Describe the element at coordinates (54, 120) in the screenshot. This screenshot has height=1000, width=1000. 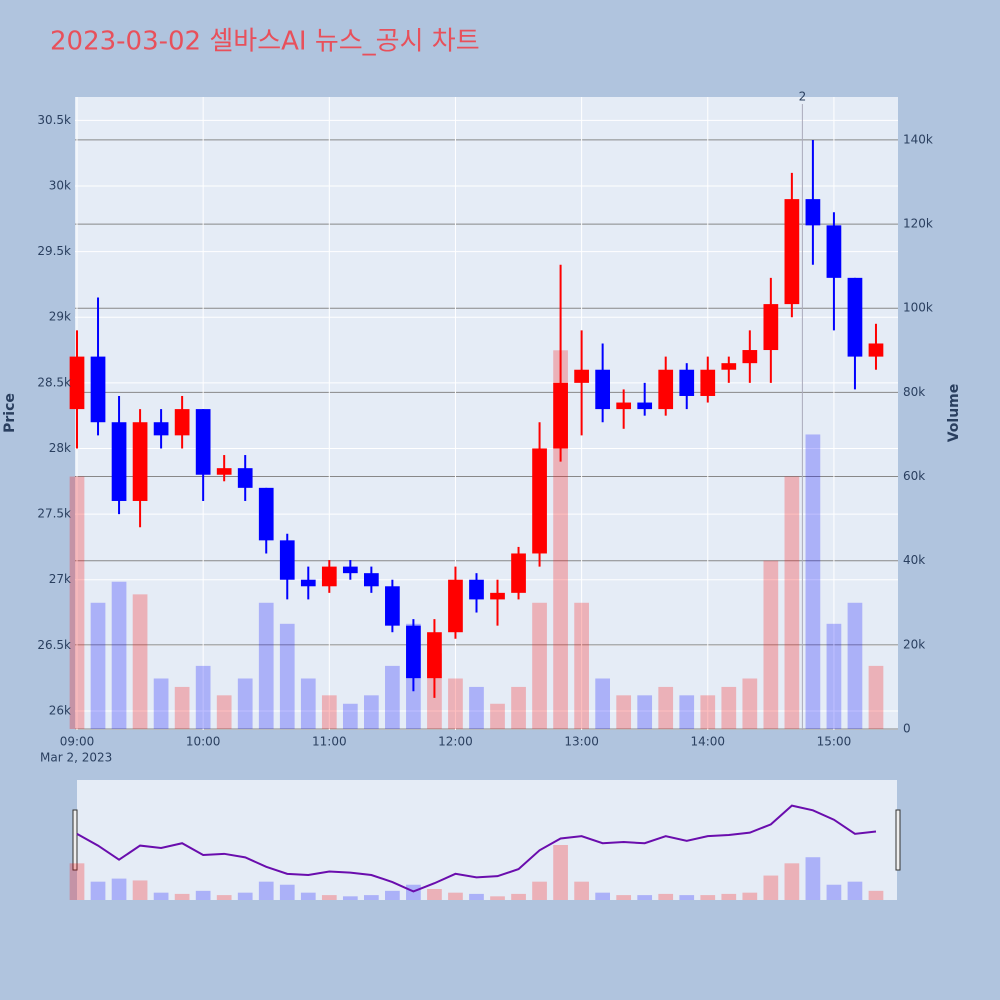
I see `y-tick-label: 30.5k` at that location.